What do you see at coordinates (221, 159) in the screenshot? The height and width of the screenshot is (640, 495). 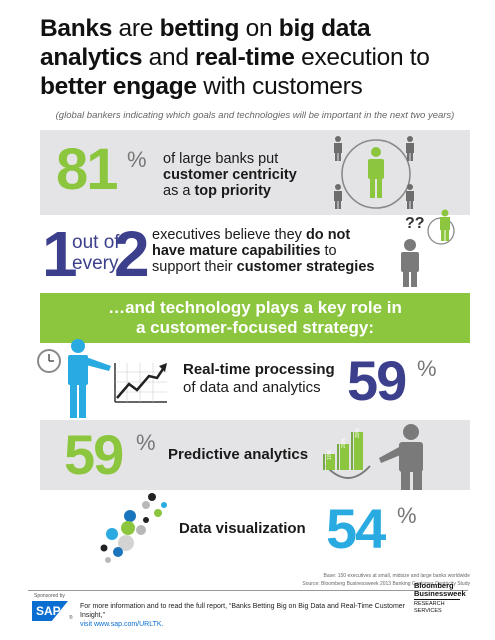 I see `stat1-line1: of large banks put` at bounding box center [221, 159].